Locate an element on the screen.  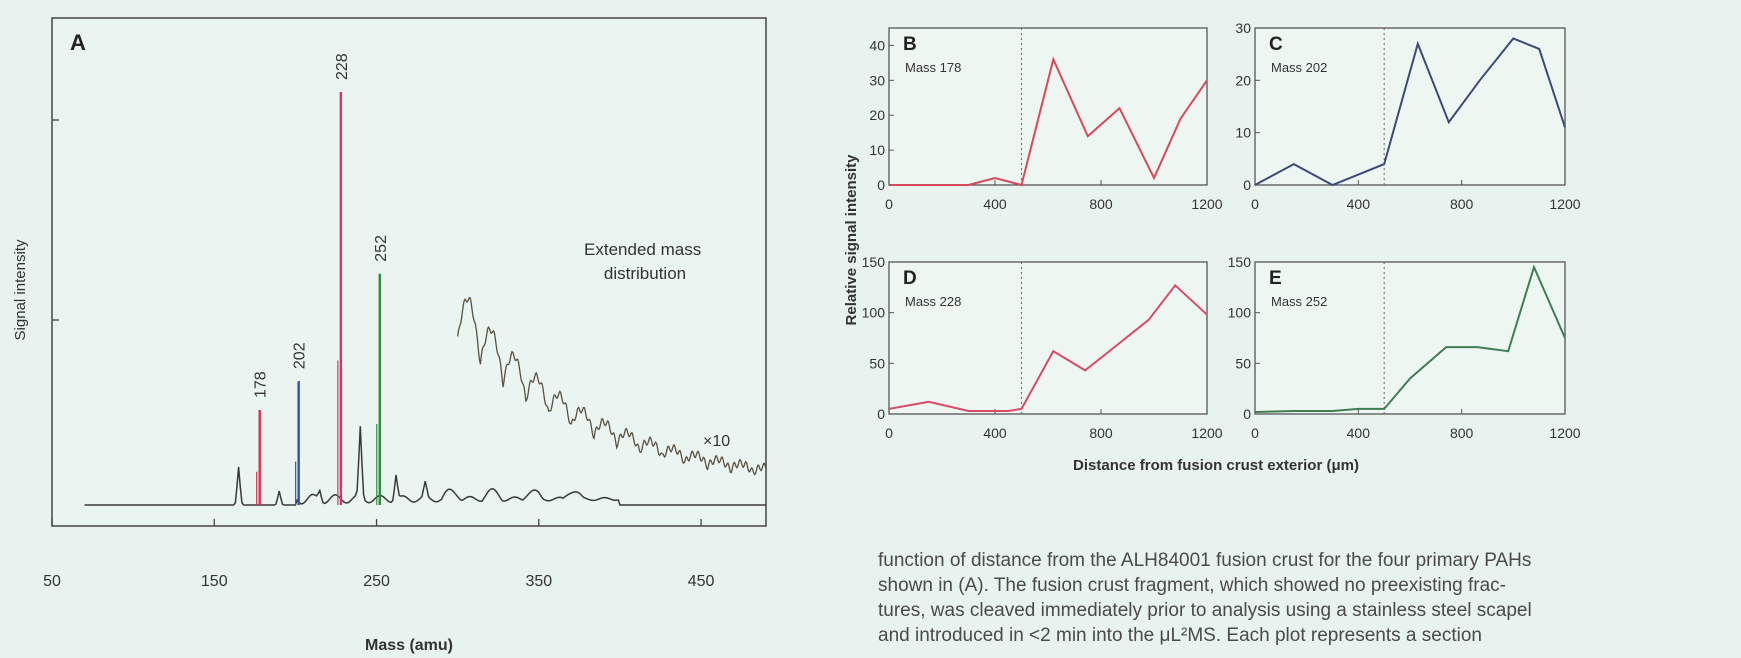
panel-d-frame is located at coordinates (1048, 338).